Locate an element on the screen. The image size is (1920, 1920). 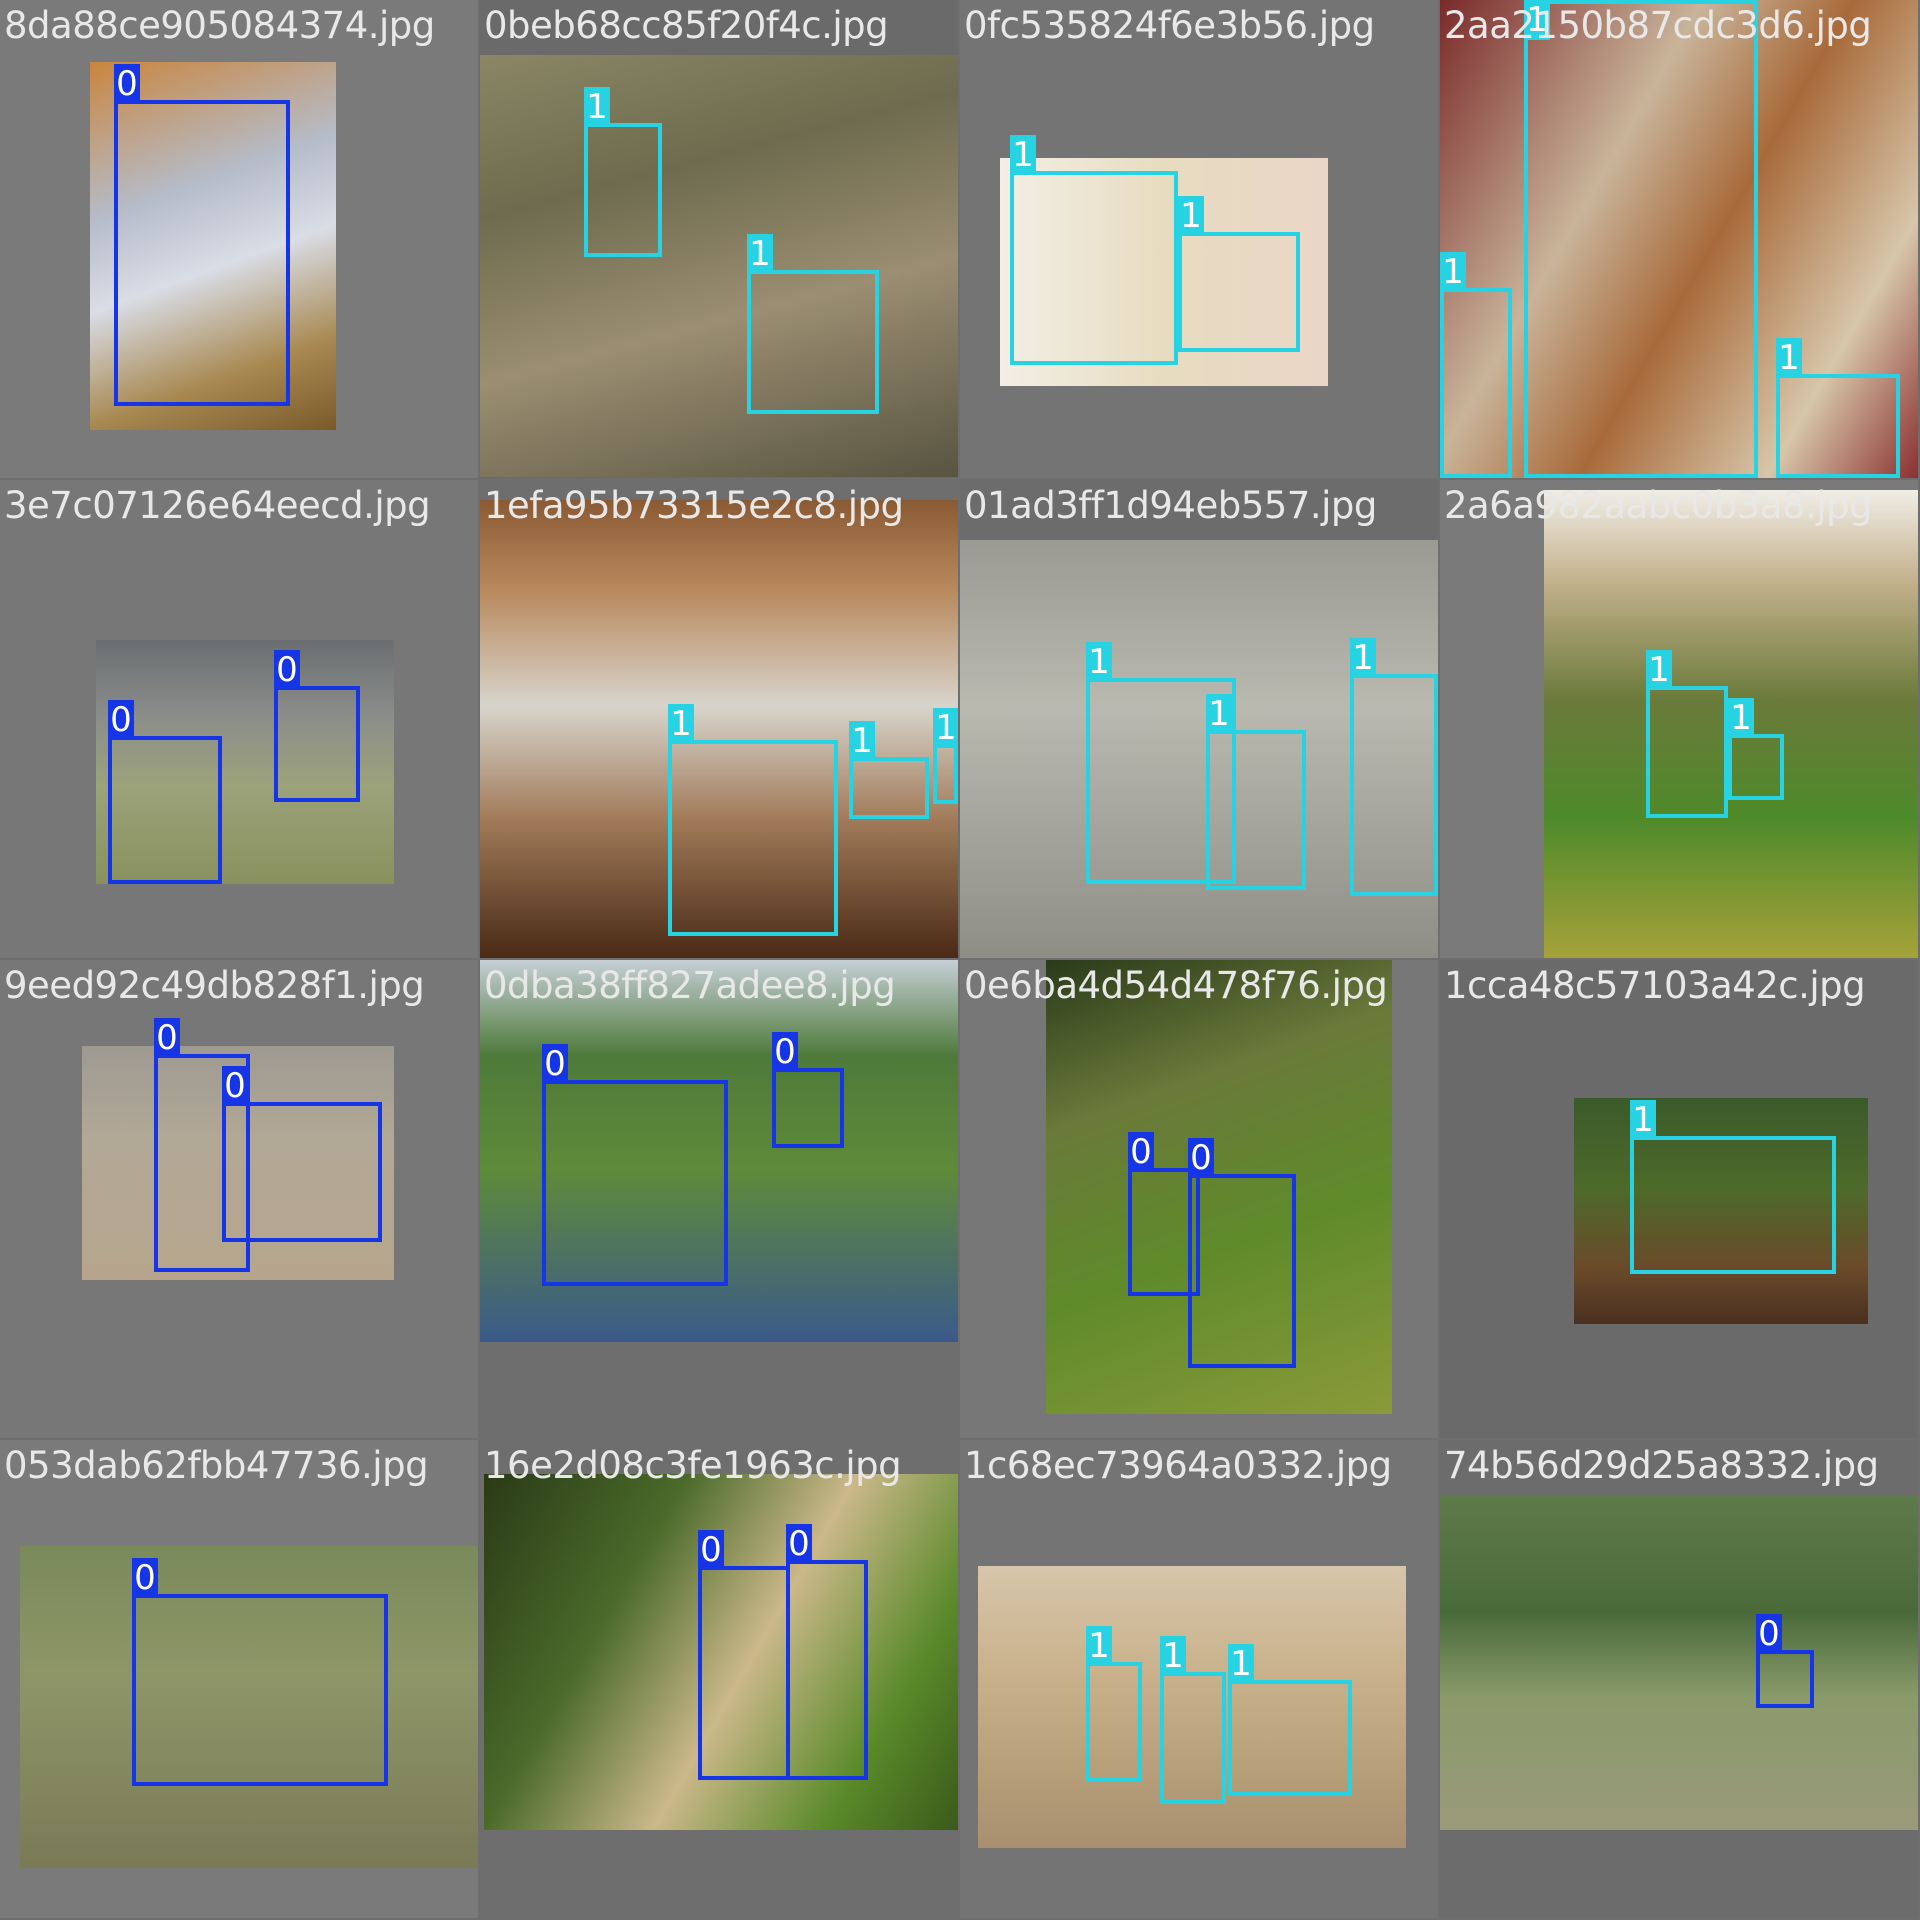
tile-filename: 1efa95b73315e2c8.jpg is located at coordinates (694, 505).